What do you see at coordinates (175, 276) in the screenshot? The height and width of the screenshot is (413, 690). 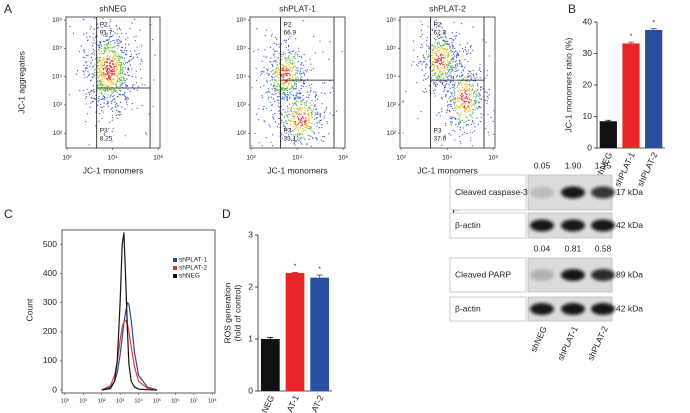 I see `legend-swatch` at bounding box center [175, 276].